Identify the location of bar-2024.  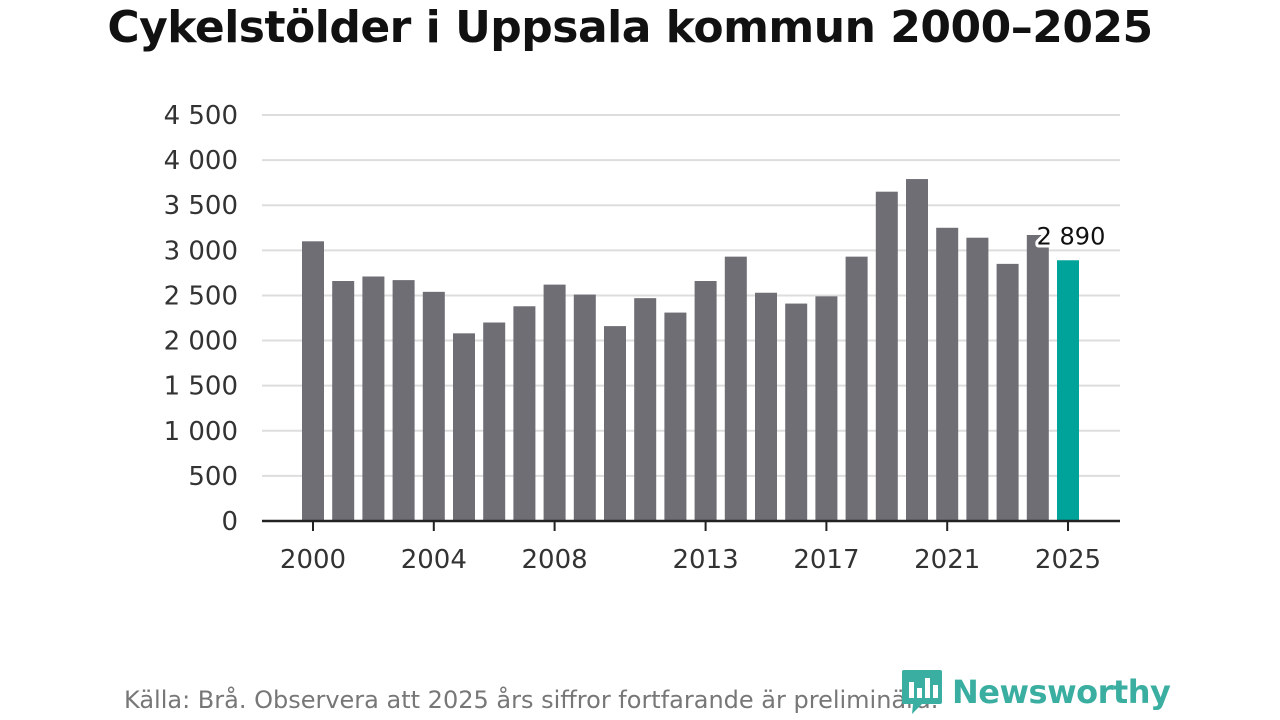
(1037, 378).